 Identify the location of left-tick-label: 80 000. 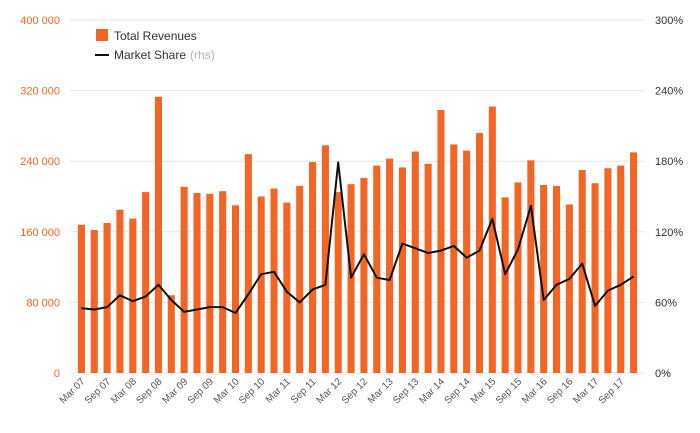
(43, 303).